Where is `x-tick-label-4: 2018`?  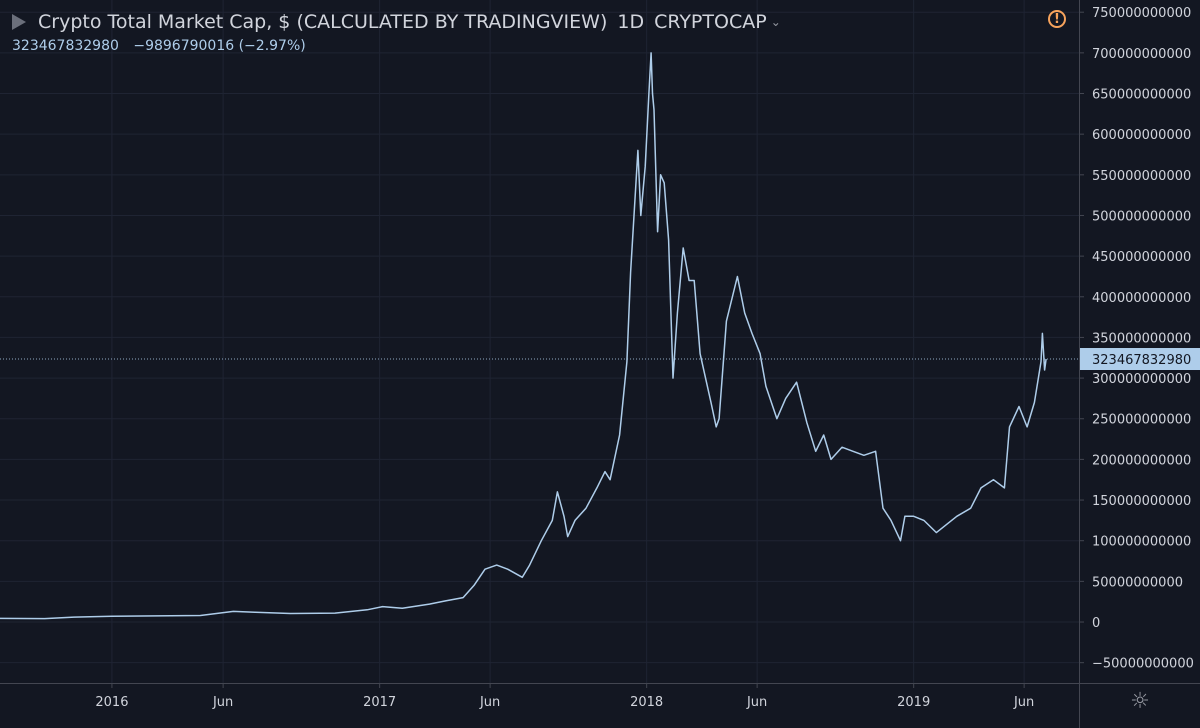
x-tick-label-4: 2018 is located at coordinates (646, 702).